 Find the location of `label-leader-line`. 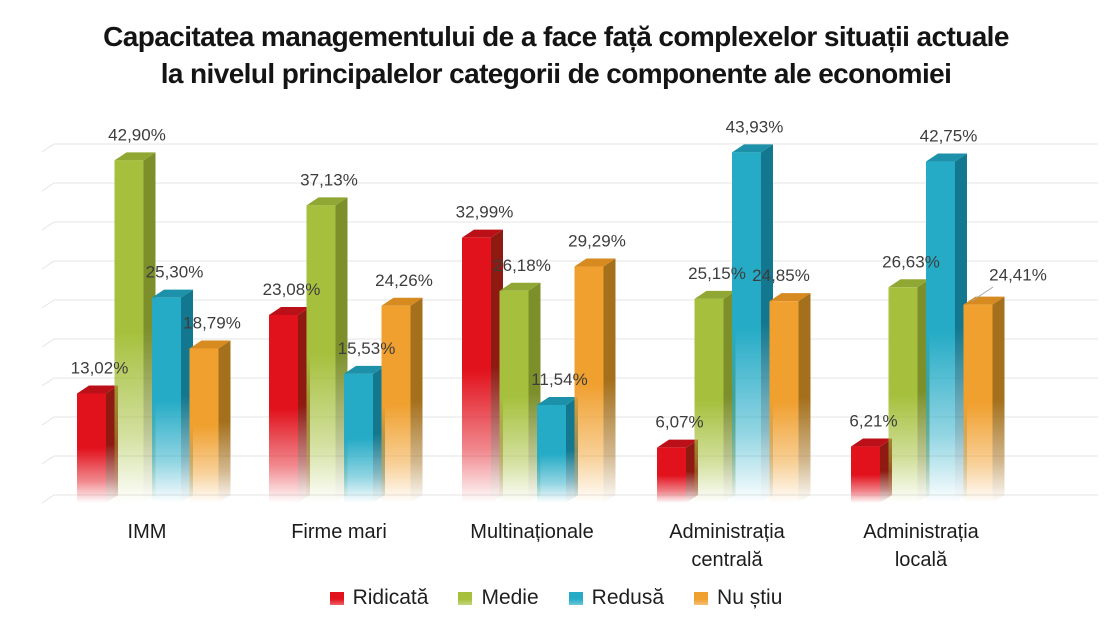

label-leader-line is located at coordinates (982, 294).